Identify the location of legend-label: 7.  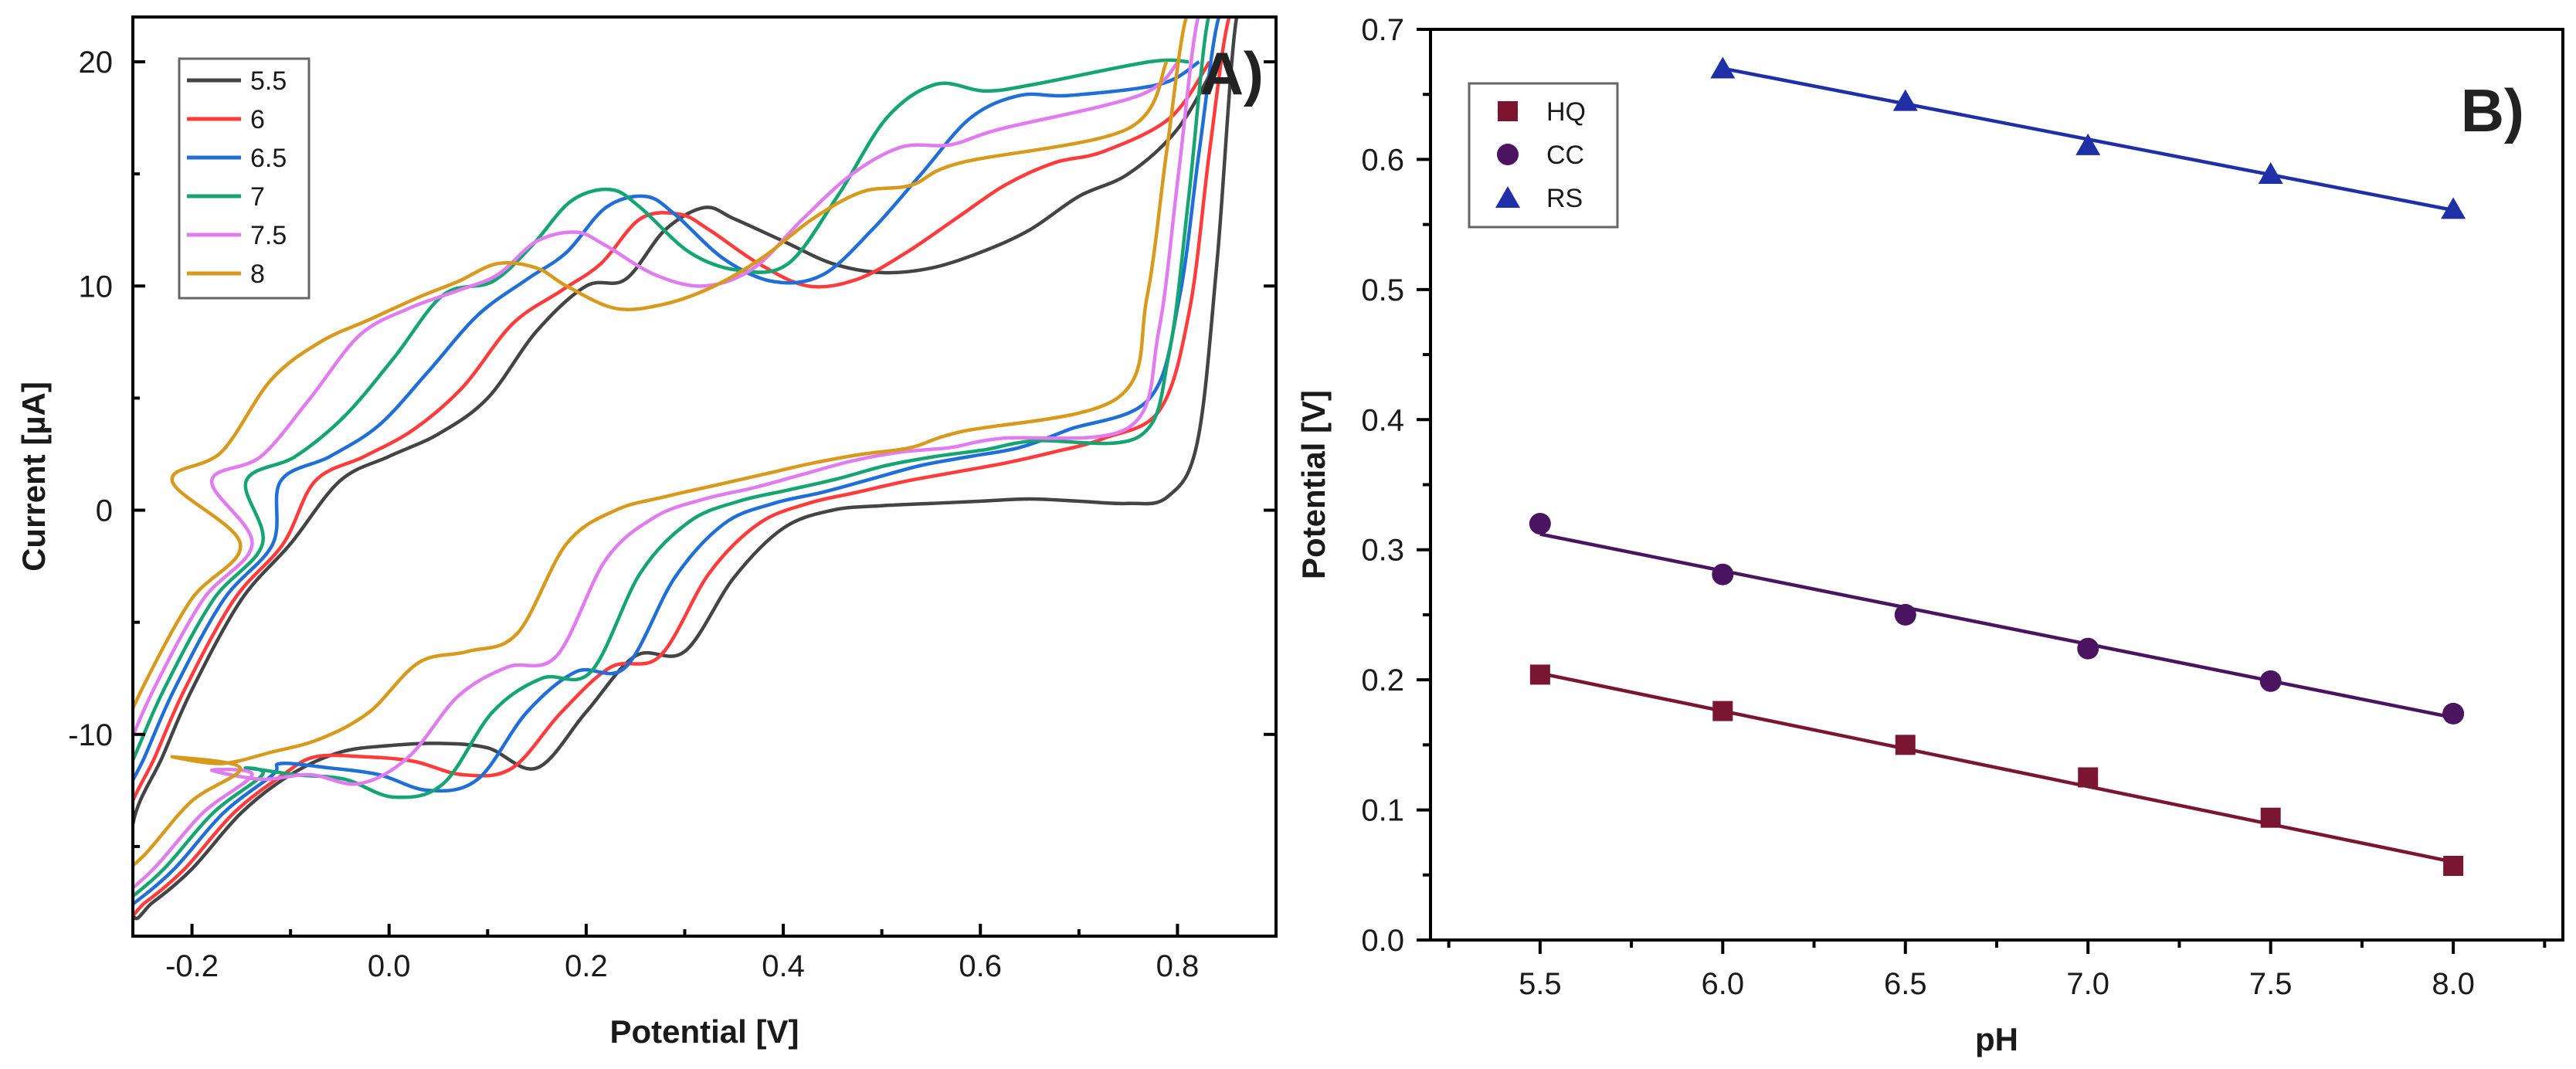
(257, 197).